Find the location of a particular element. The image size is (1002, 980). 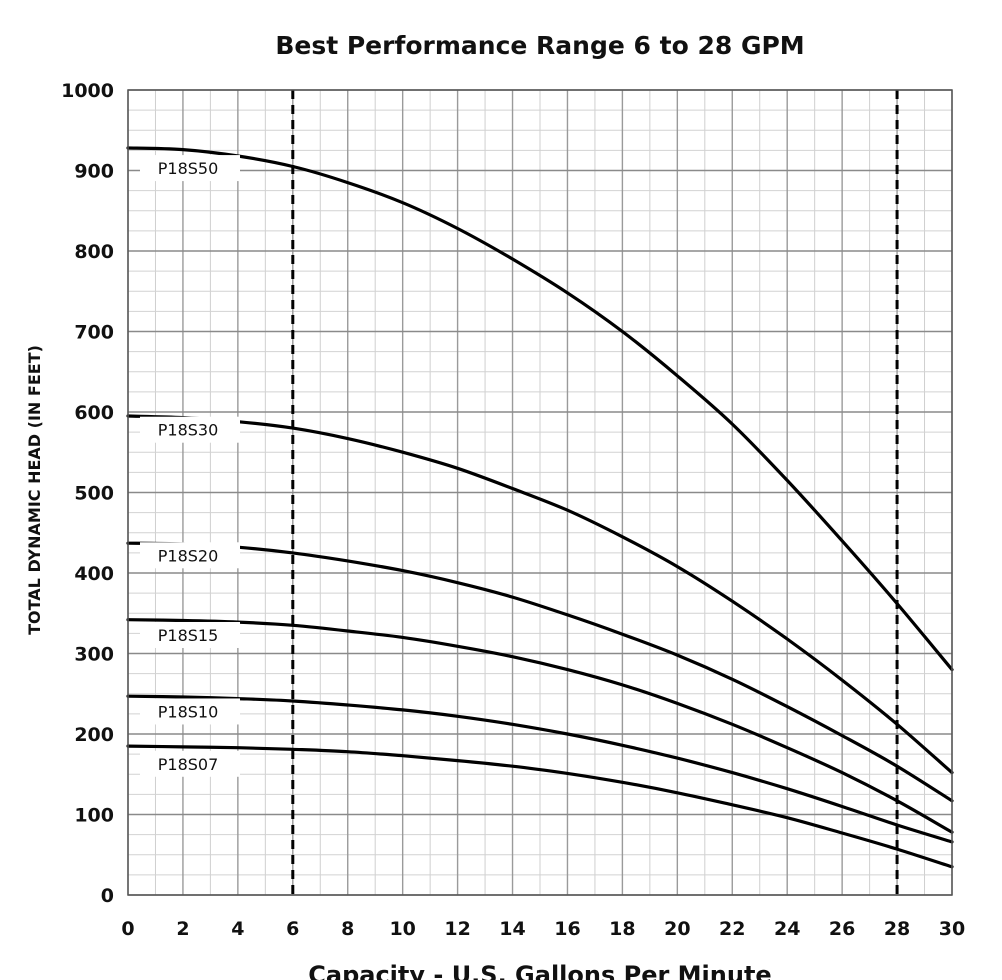

series-label-p18s07: P18S07 is located at coordinates (188, 764).